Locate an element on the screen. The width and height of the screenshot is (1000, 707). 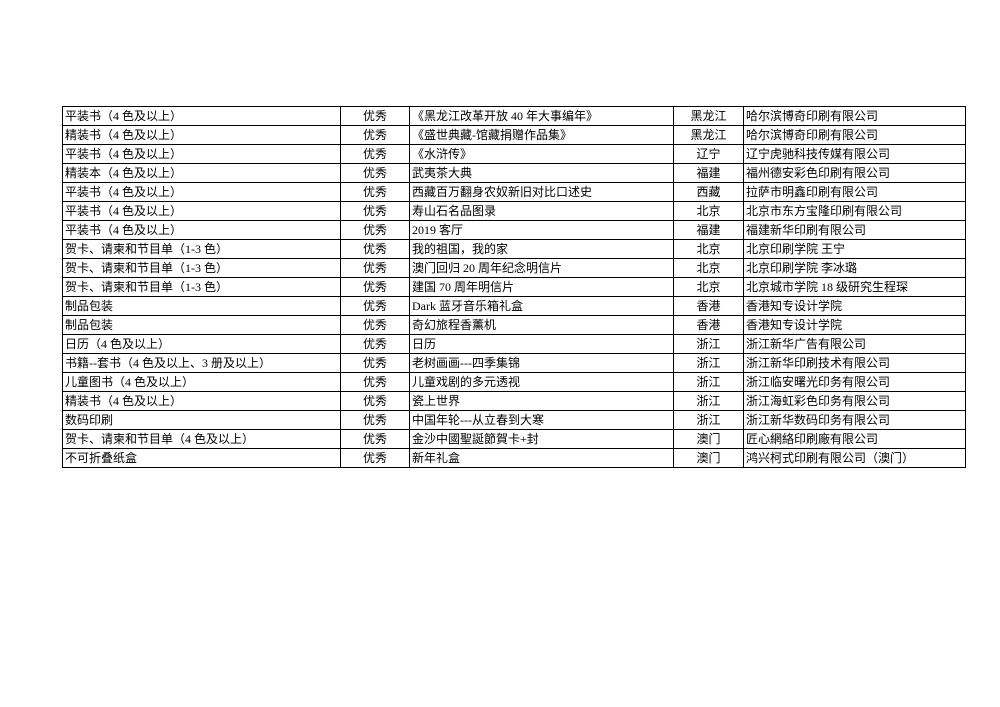
cell-category: 儿童图书（4 色及以上） is located at coordinates (201, 382).